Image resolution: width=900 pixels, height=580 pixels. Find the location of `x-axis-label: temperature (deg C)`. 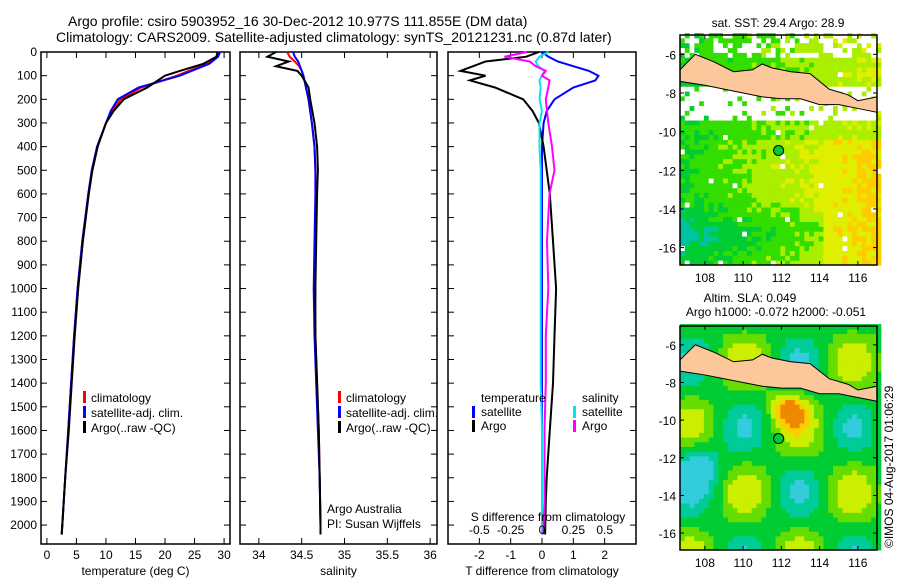

x-axis-label: temperature (deg C) is located at coordinates (135, 571).